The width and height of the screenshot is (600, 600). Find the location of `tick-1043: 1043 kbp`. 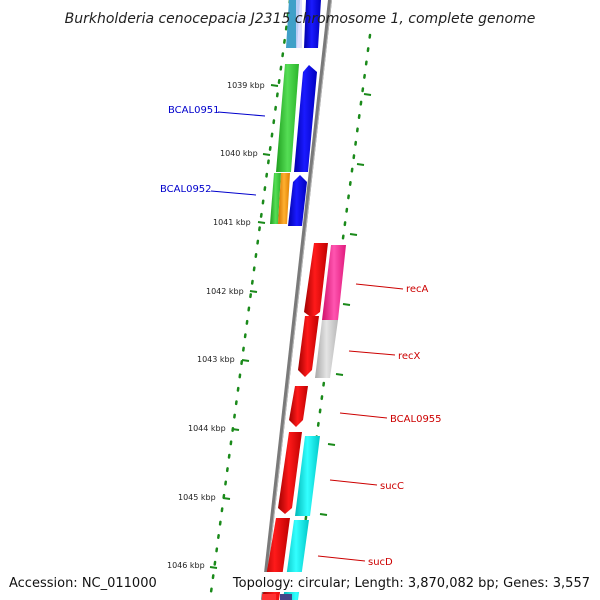

tick-1043: 1043 kbp is located at coordinates (223, 359).